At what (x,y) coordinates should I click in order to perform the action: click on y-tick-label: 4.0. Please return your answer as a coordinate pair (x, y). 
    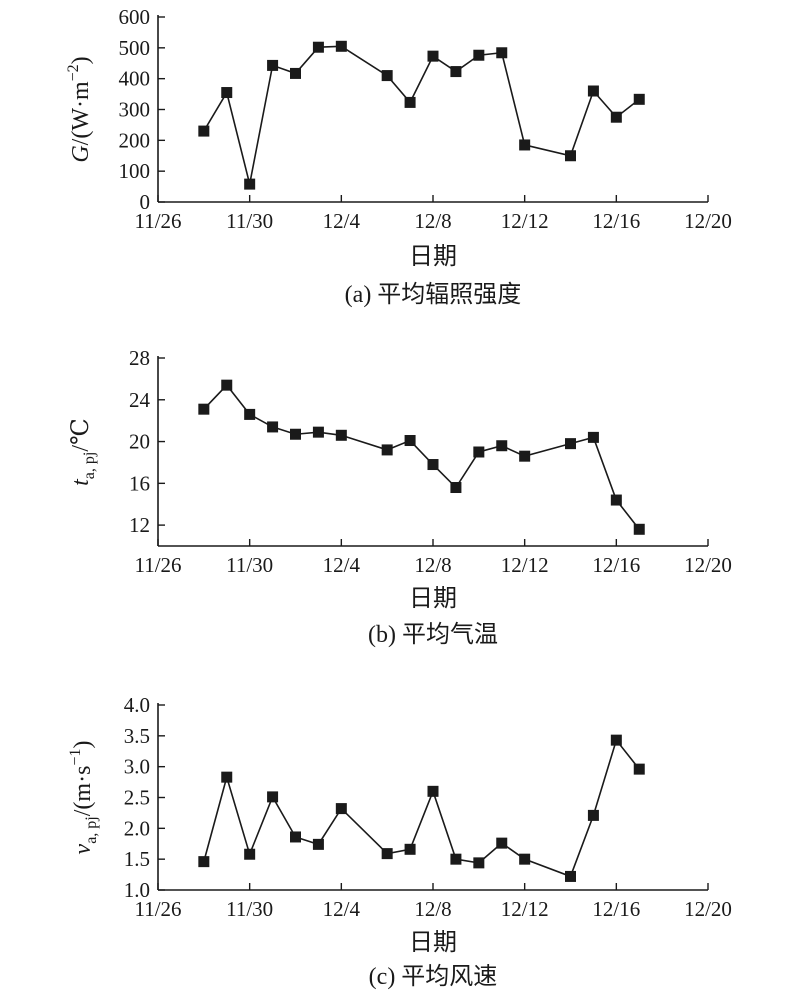
    Looking at the image, I should click on (137, 705).